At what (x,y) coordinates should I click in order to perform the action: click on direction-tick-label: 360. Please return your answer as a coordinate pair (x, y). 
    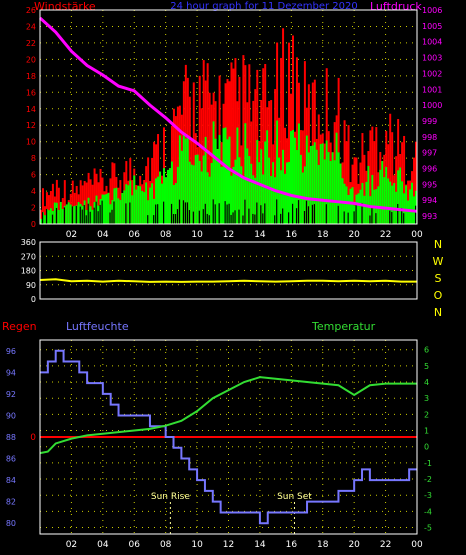
    Looking at the image, I should click on (28, 242).